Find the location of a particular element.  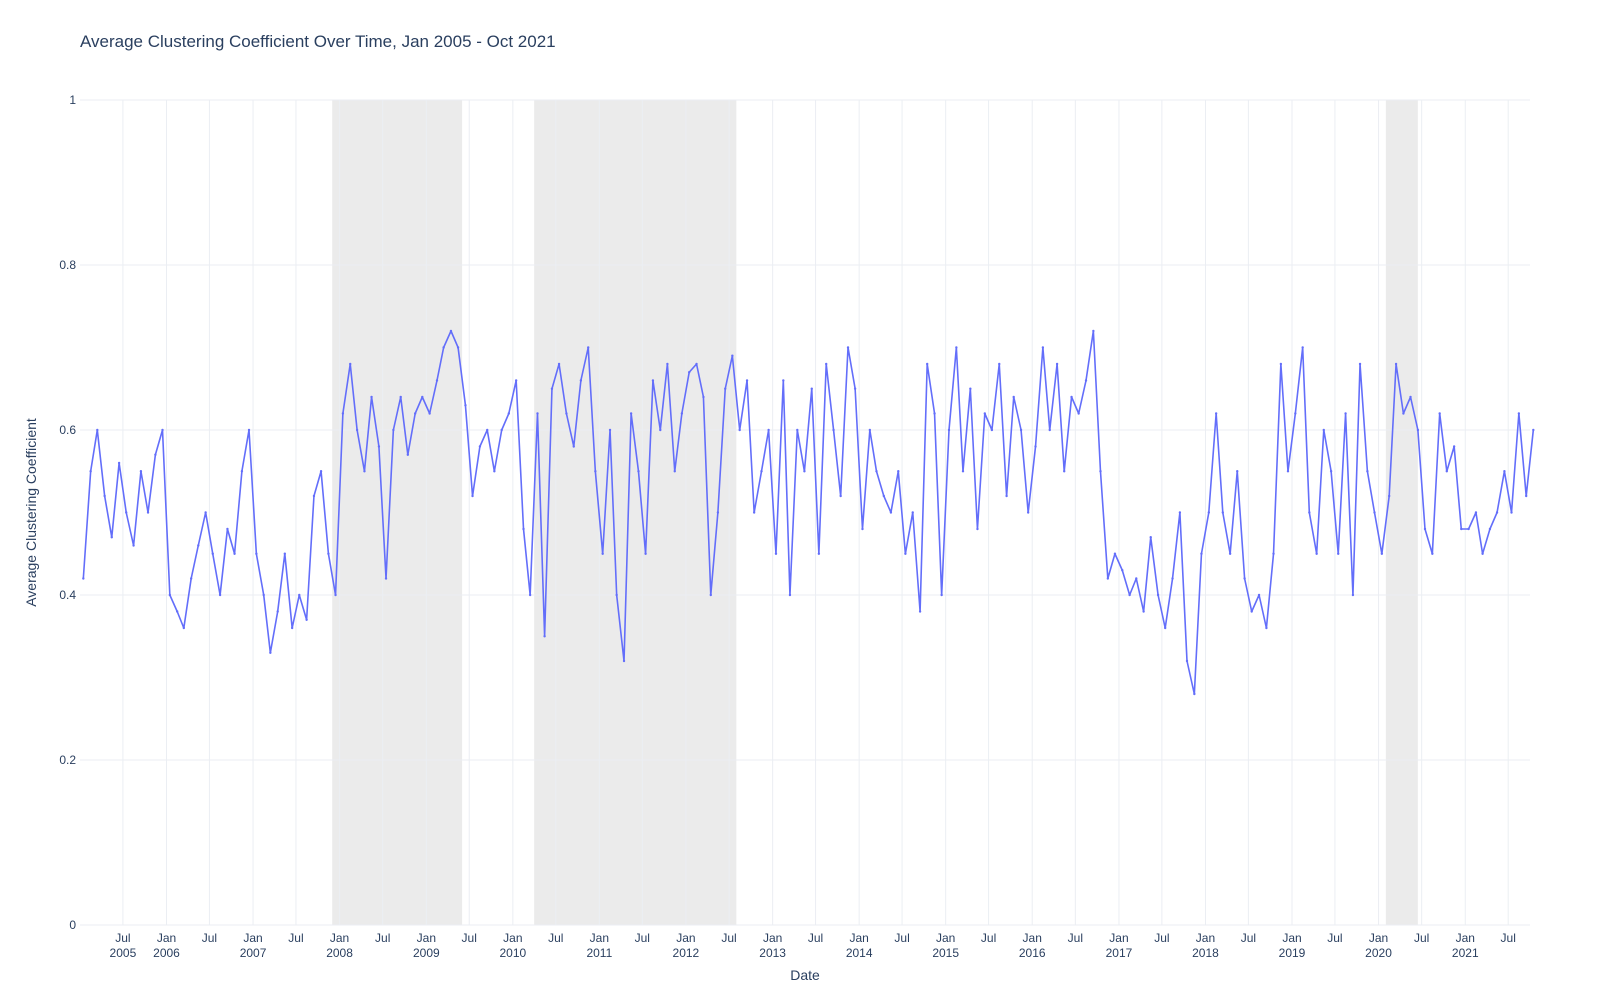

shaded-period is located at coordinates (1401, 512).